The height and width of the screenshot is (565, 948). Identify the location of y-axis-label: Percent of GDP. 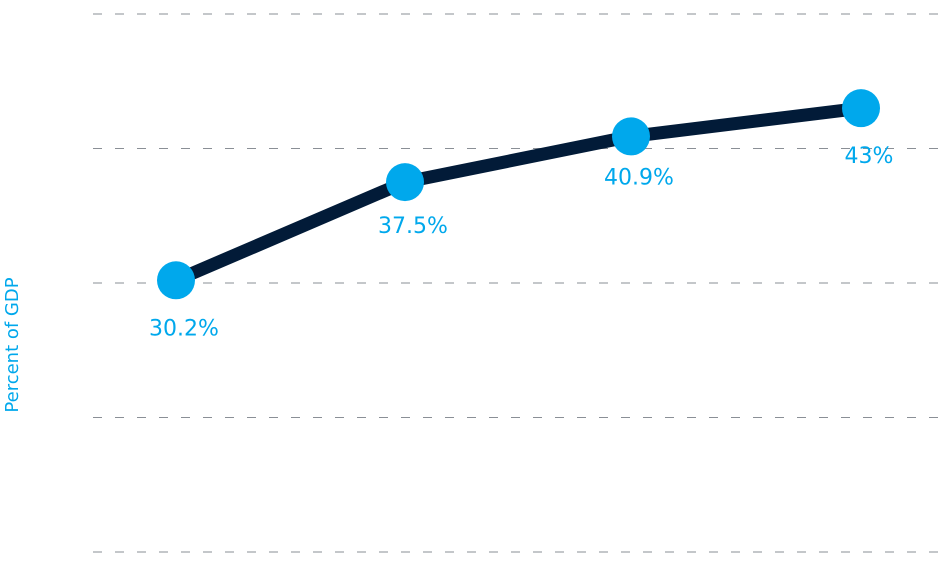
(12, 344).